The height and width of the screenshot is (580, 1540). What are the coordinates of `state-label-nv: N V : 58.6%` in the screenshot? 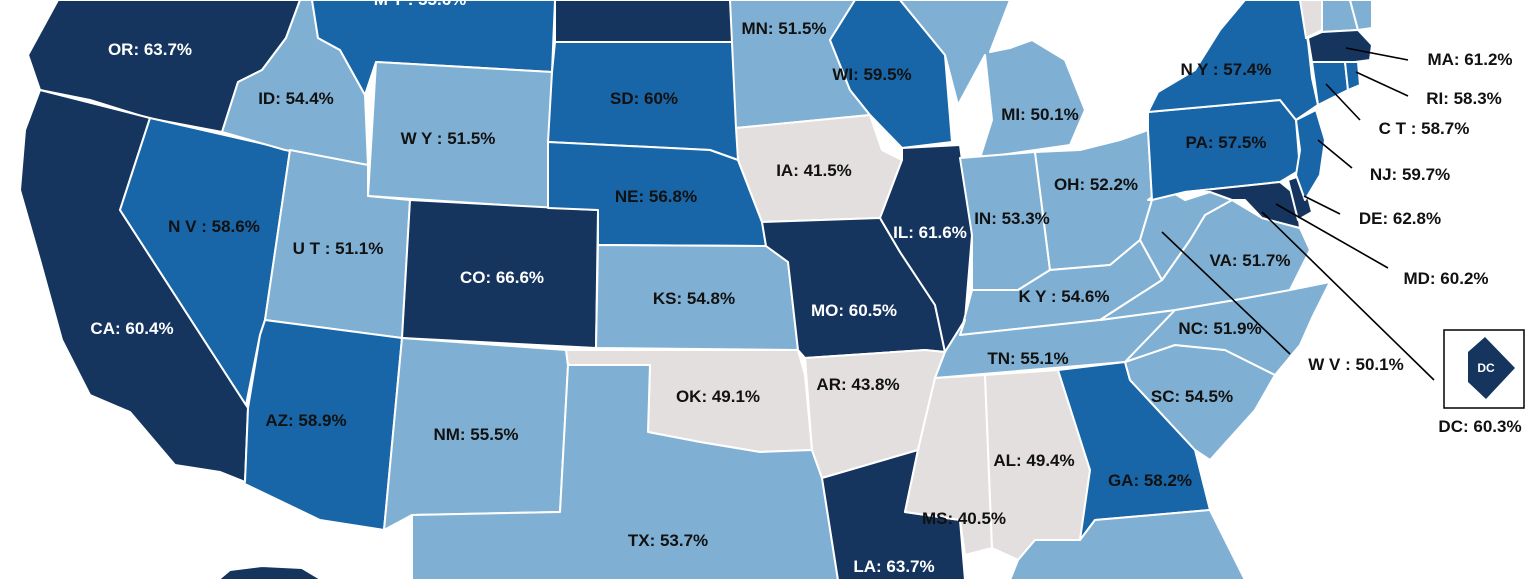 It's located at (214, 226).